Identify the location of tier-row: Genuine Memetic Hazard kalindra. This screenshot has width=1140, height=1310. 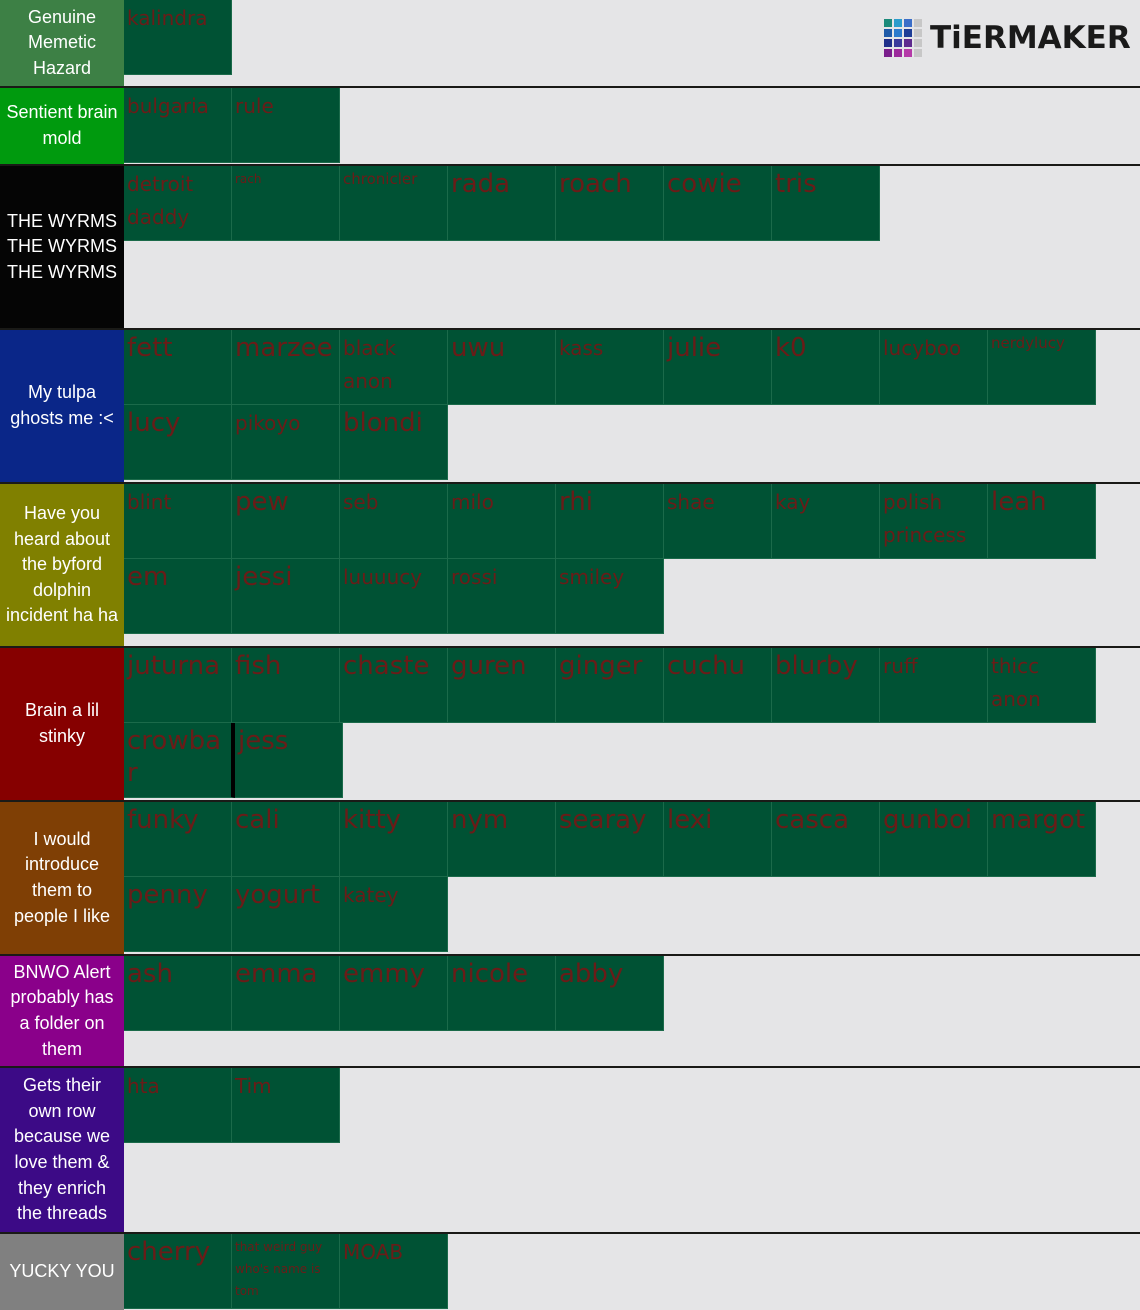
(570, 43).